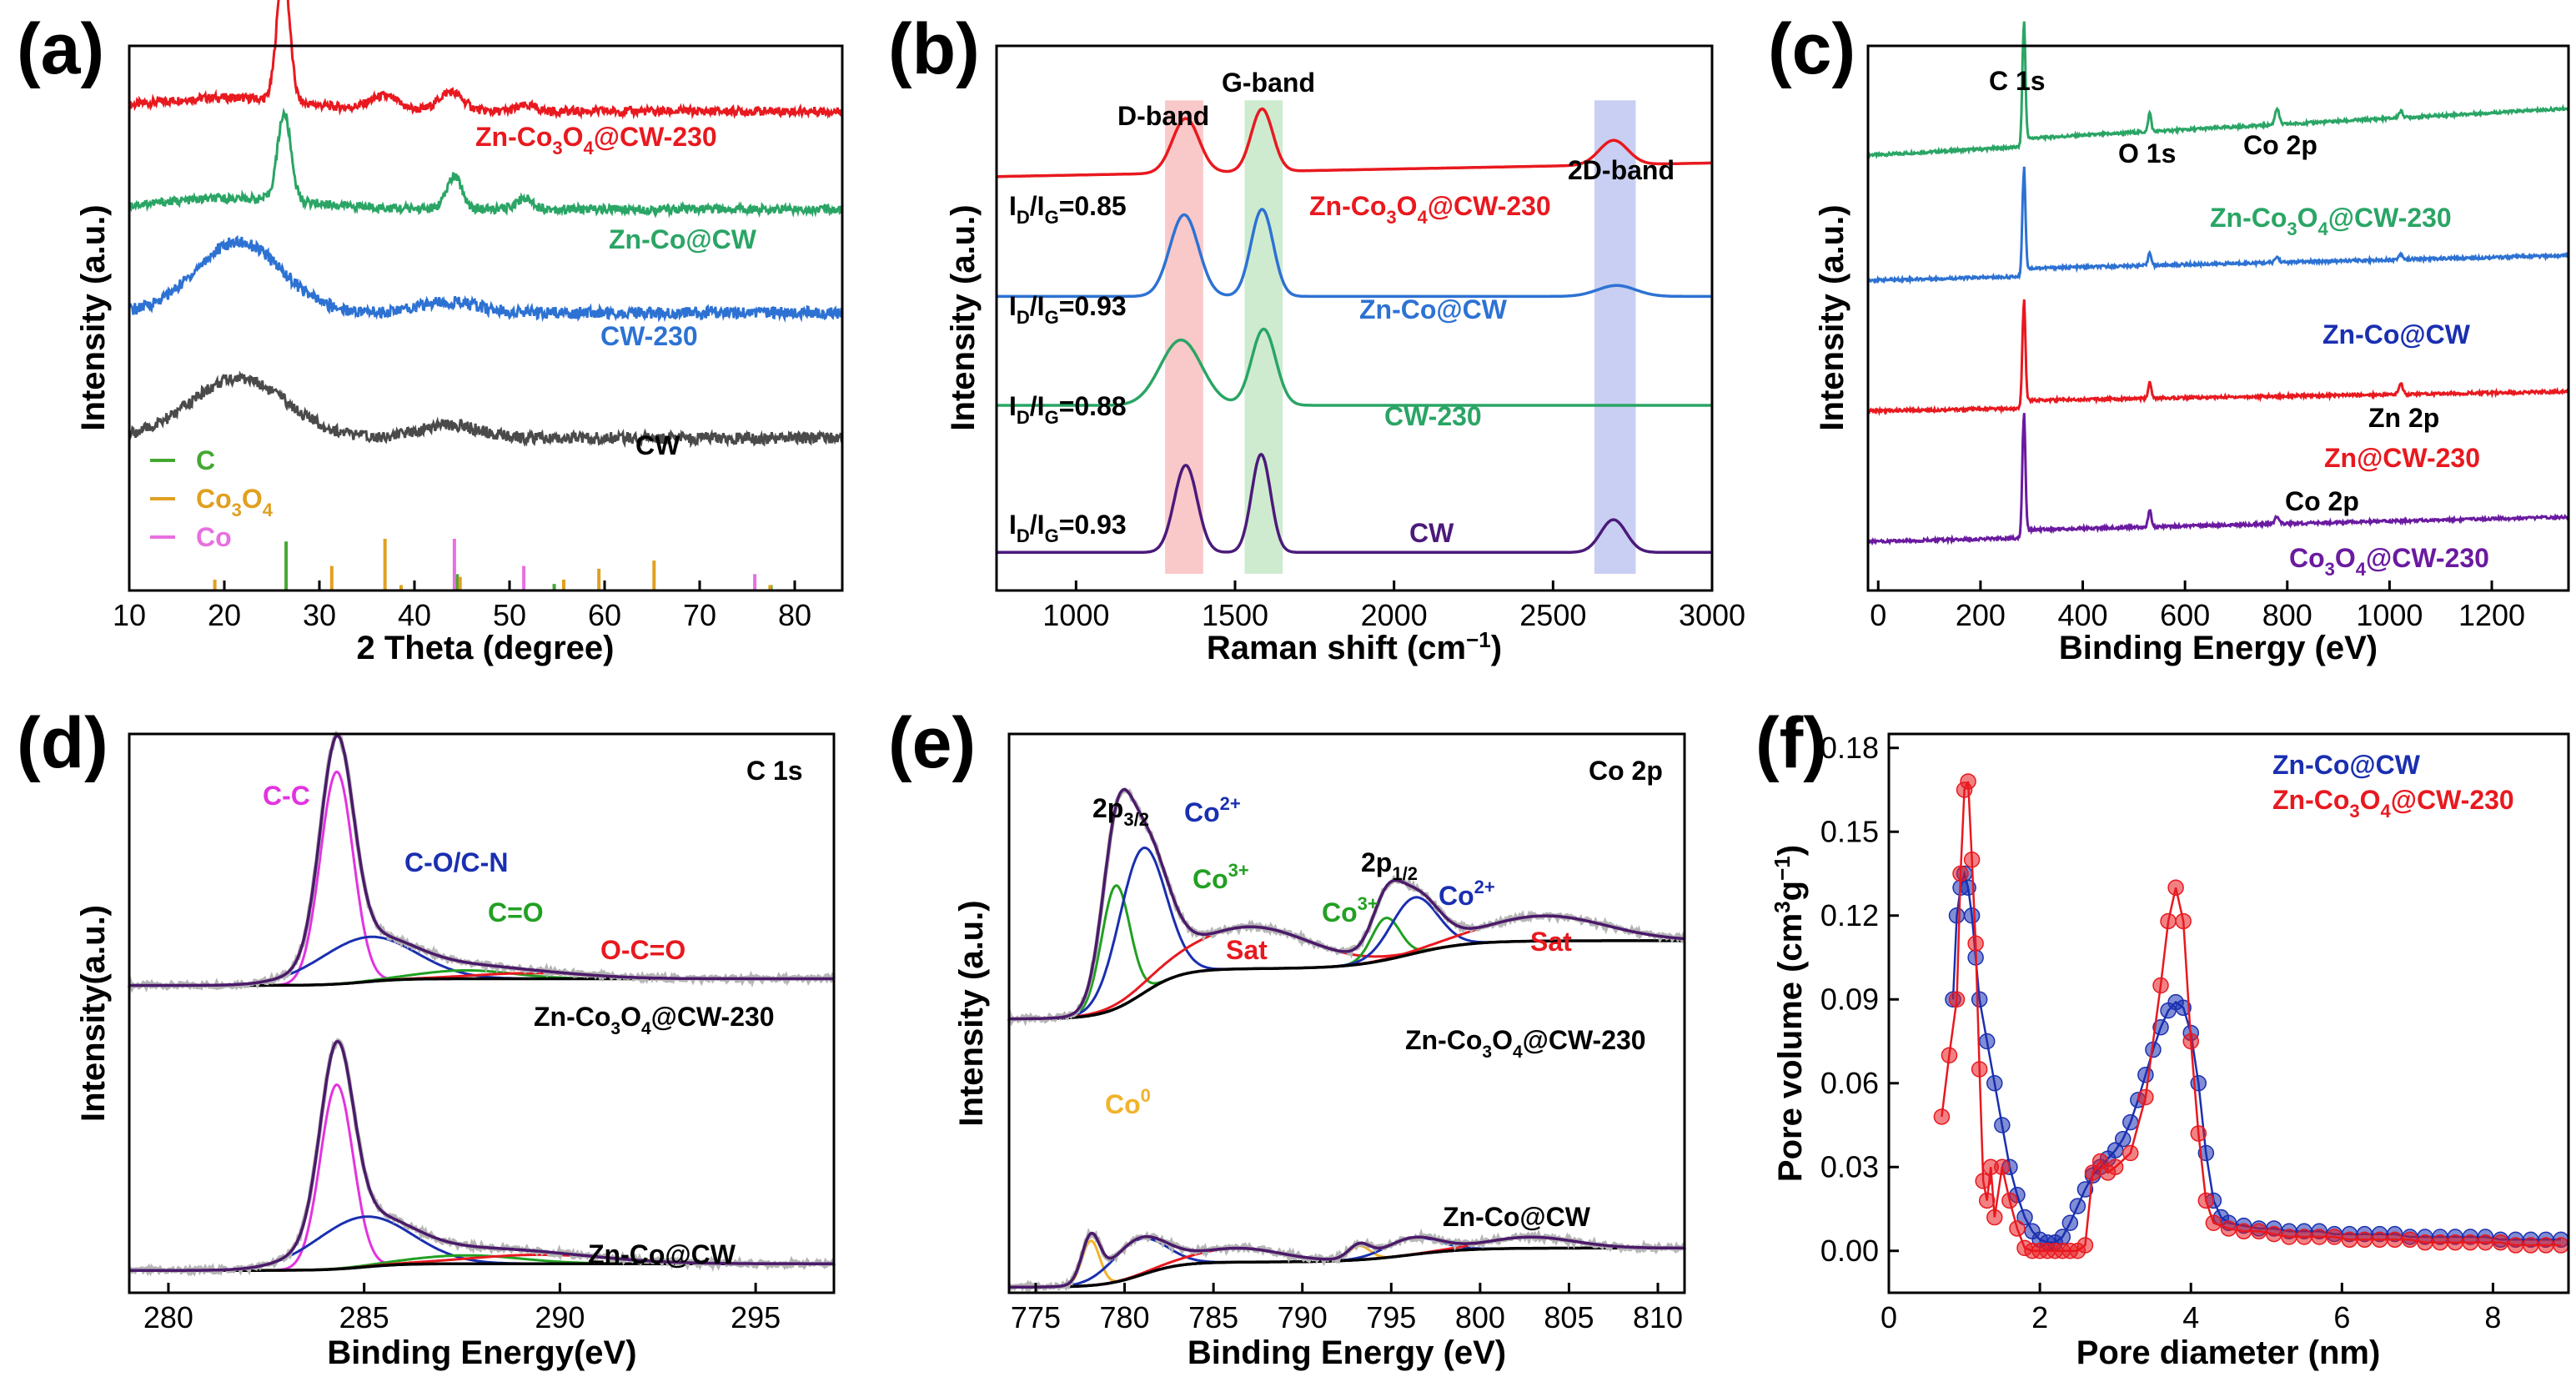 This screenshot has width=2576, height=1377. I want to click on label-d-occo: O-C=O, so click(642, 950).